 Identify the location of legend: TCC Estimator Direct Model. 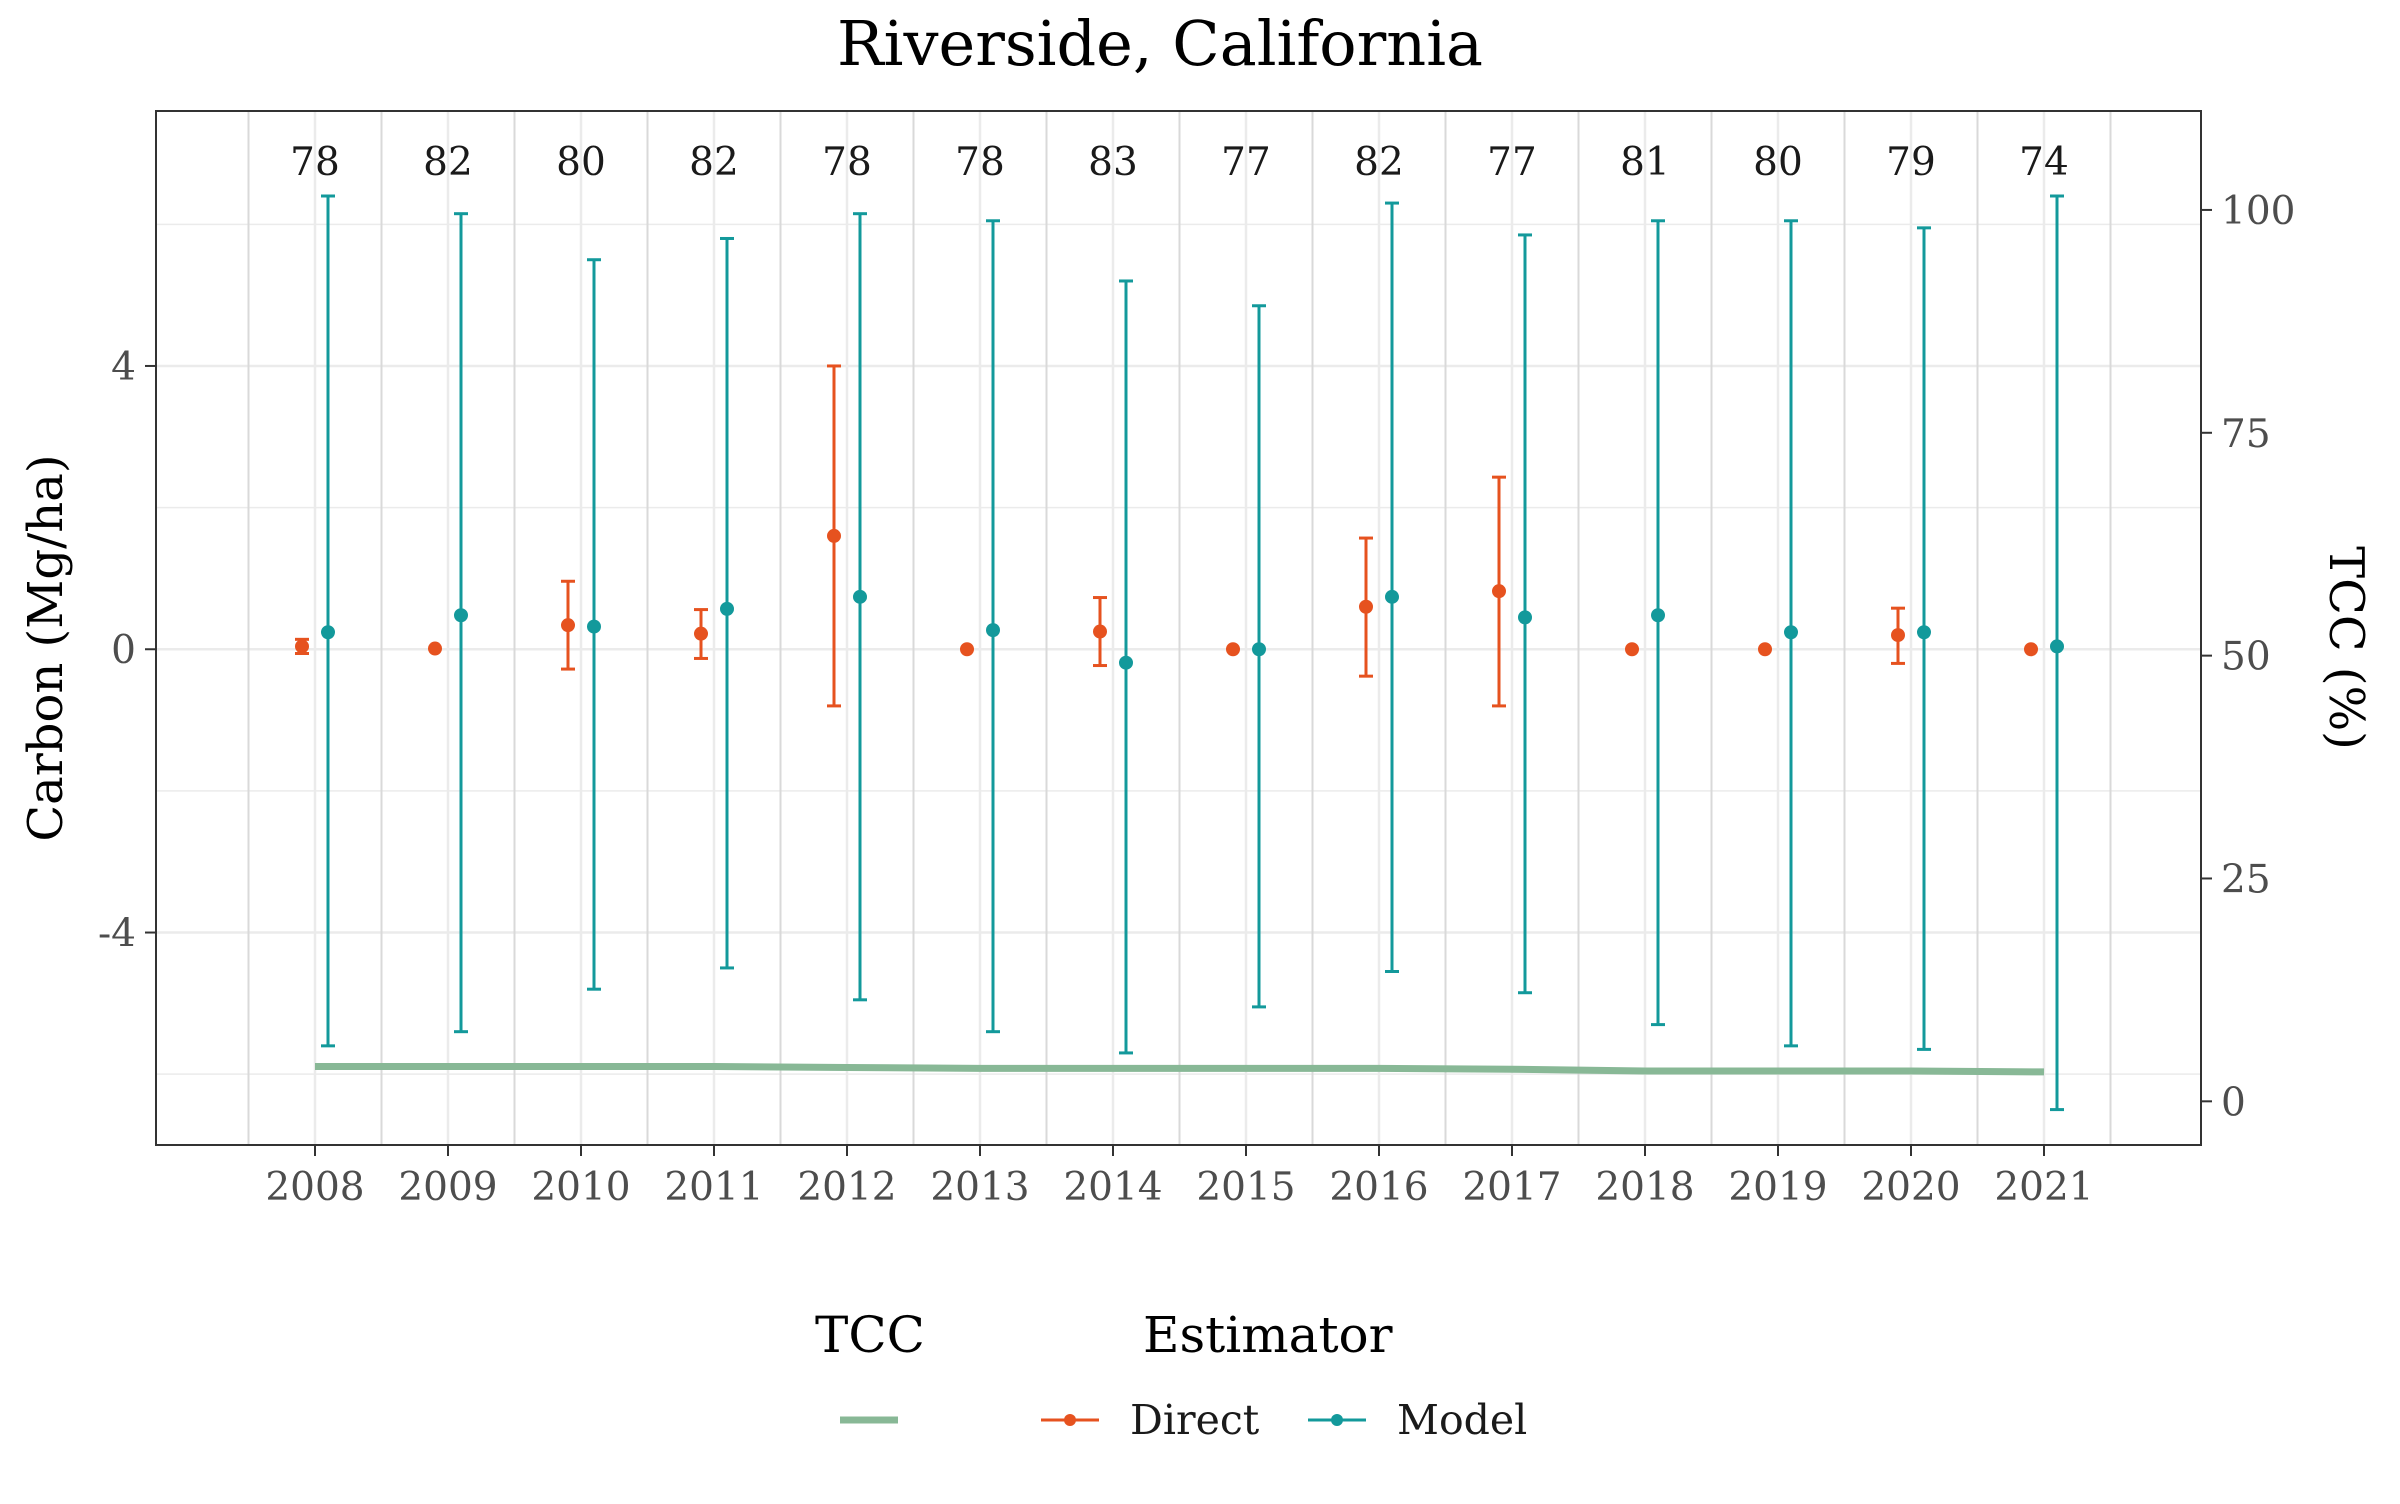
(1171, 1375).